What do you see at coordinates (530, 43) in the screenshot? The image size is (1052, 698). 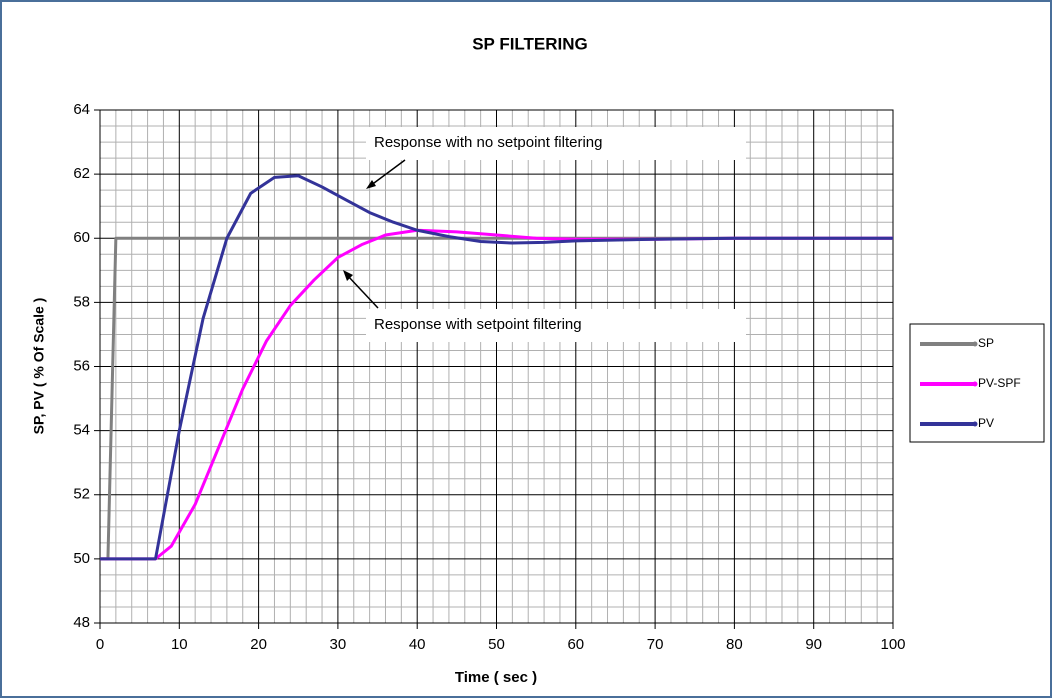 I see `chart-title: SP FILTERING` at bounding box center [530, 43].